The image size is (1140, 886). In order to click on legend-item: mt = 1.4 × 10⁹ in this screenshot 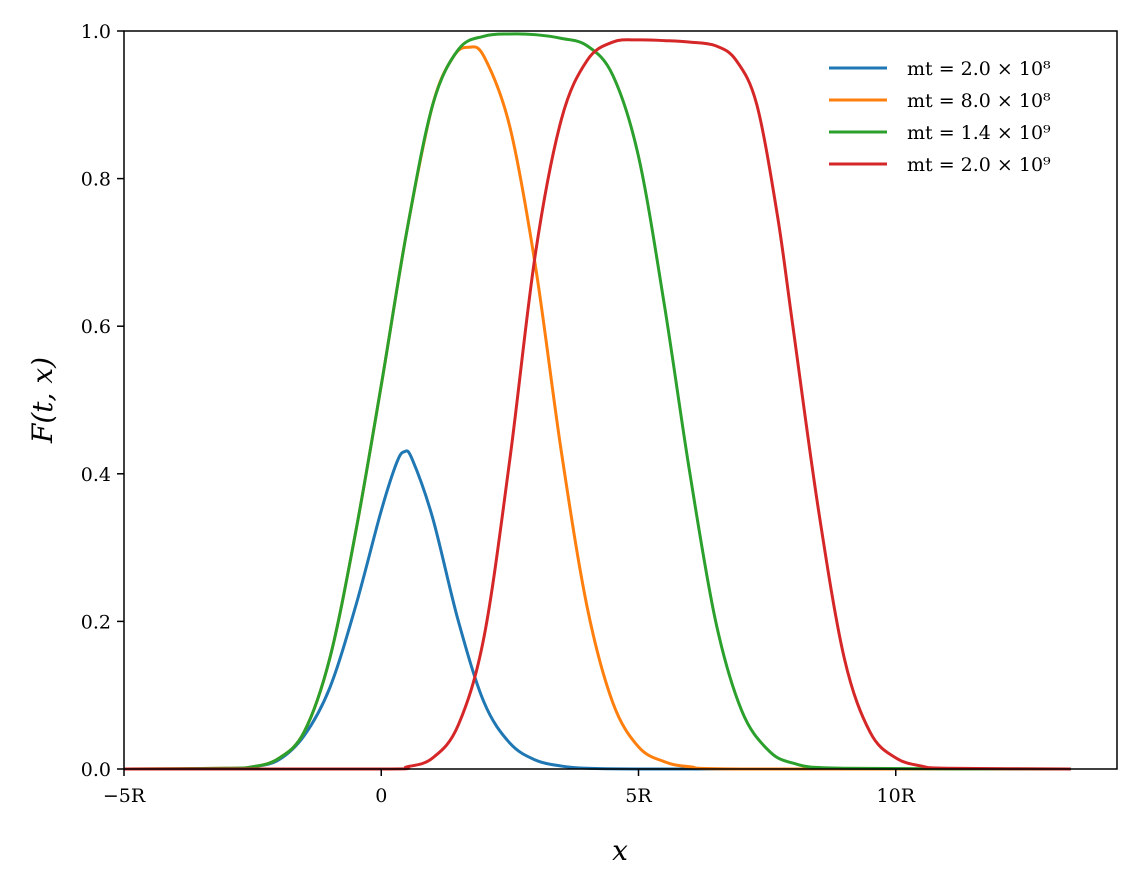, I will do `click(940, 133)`.